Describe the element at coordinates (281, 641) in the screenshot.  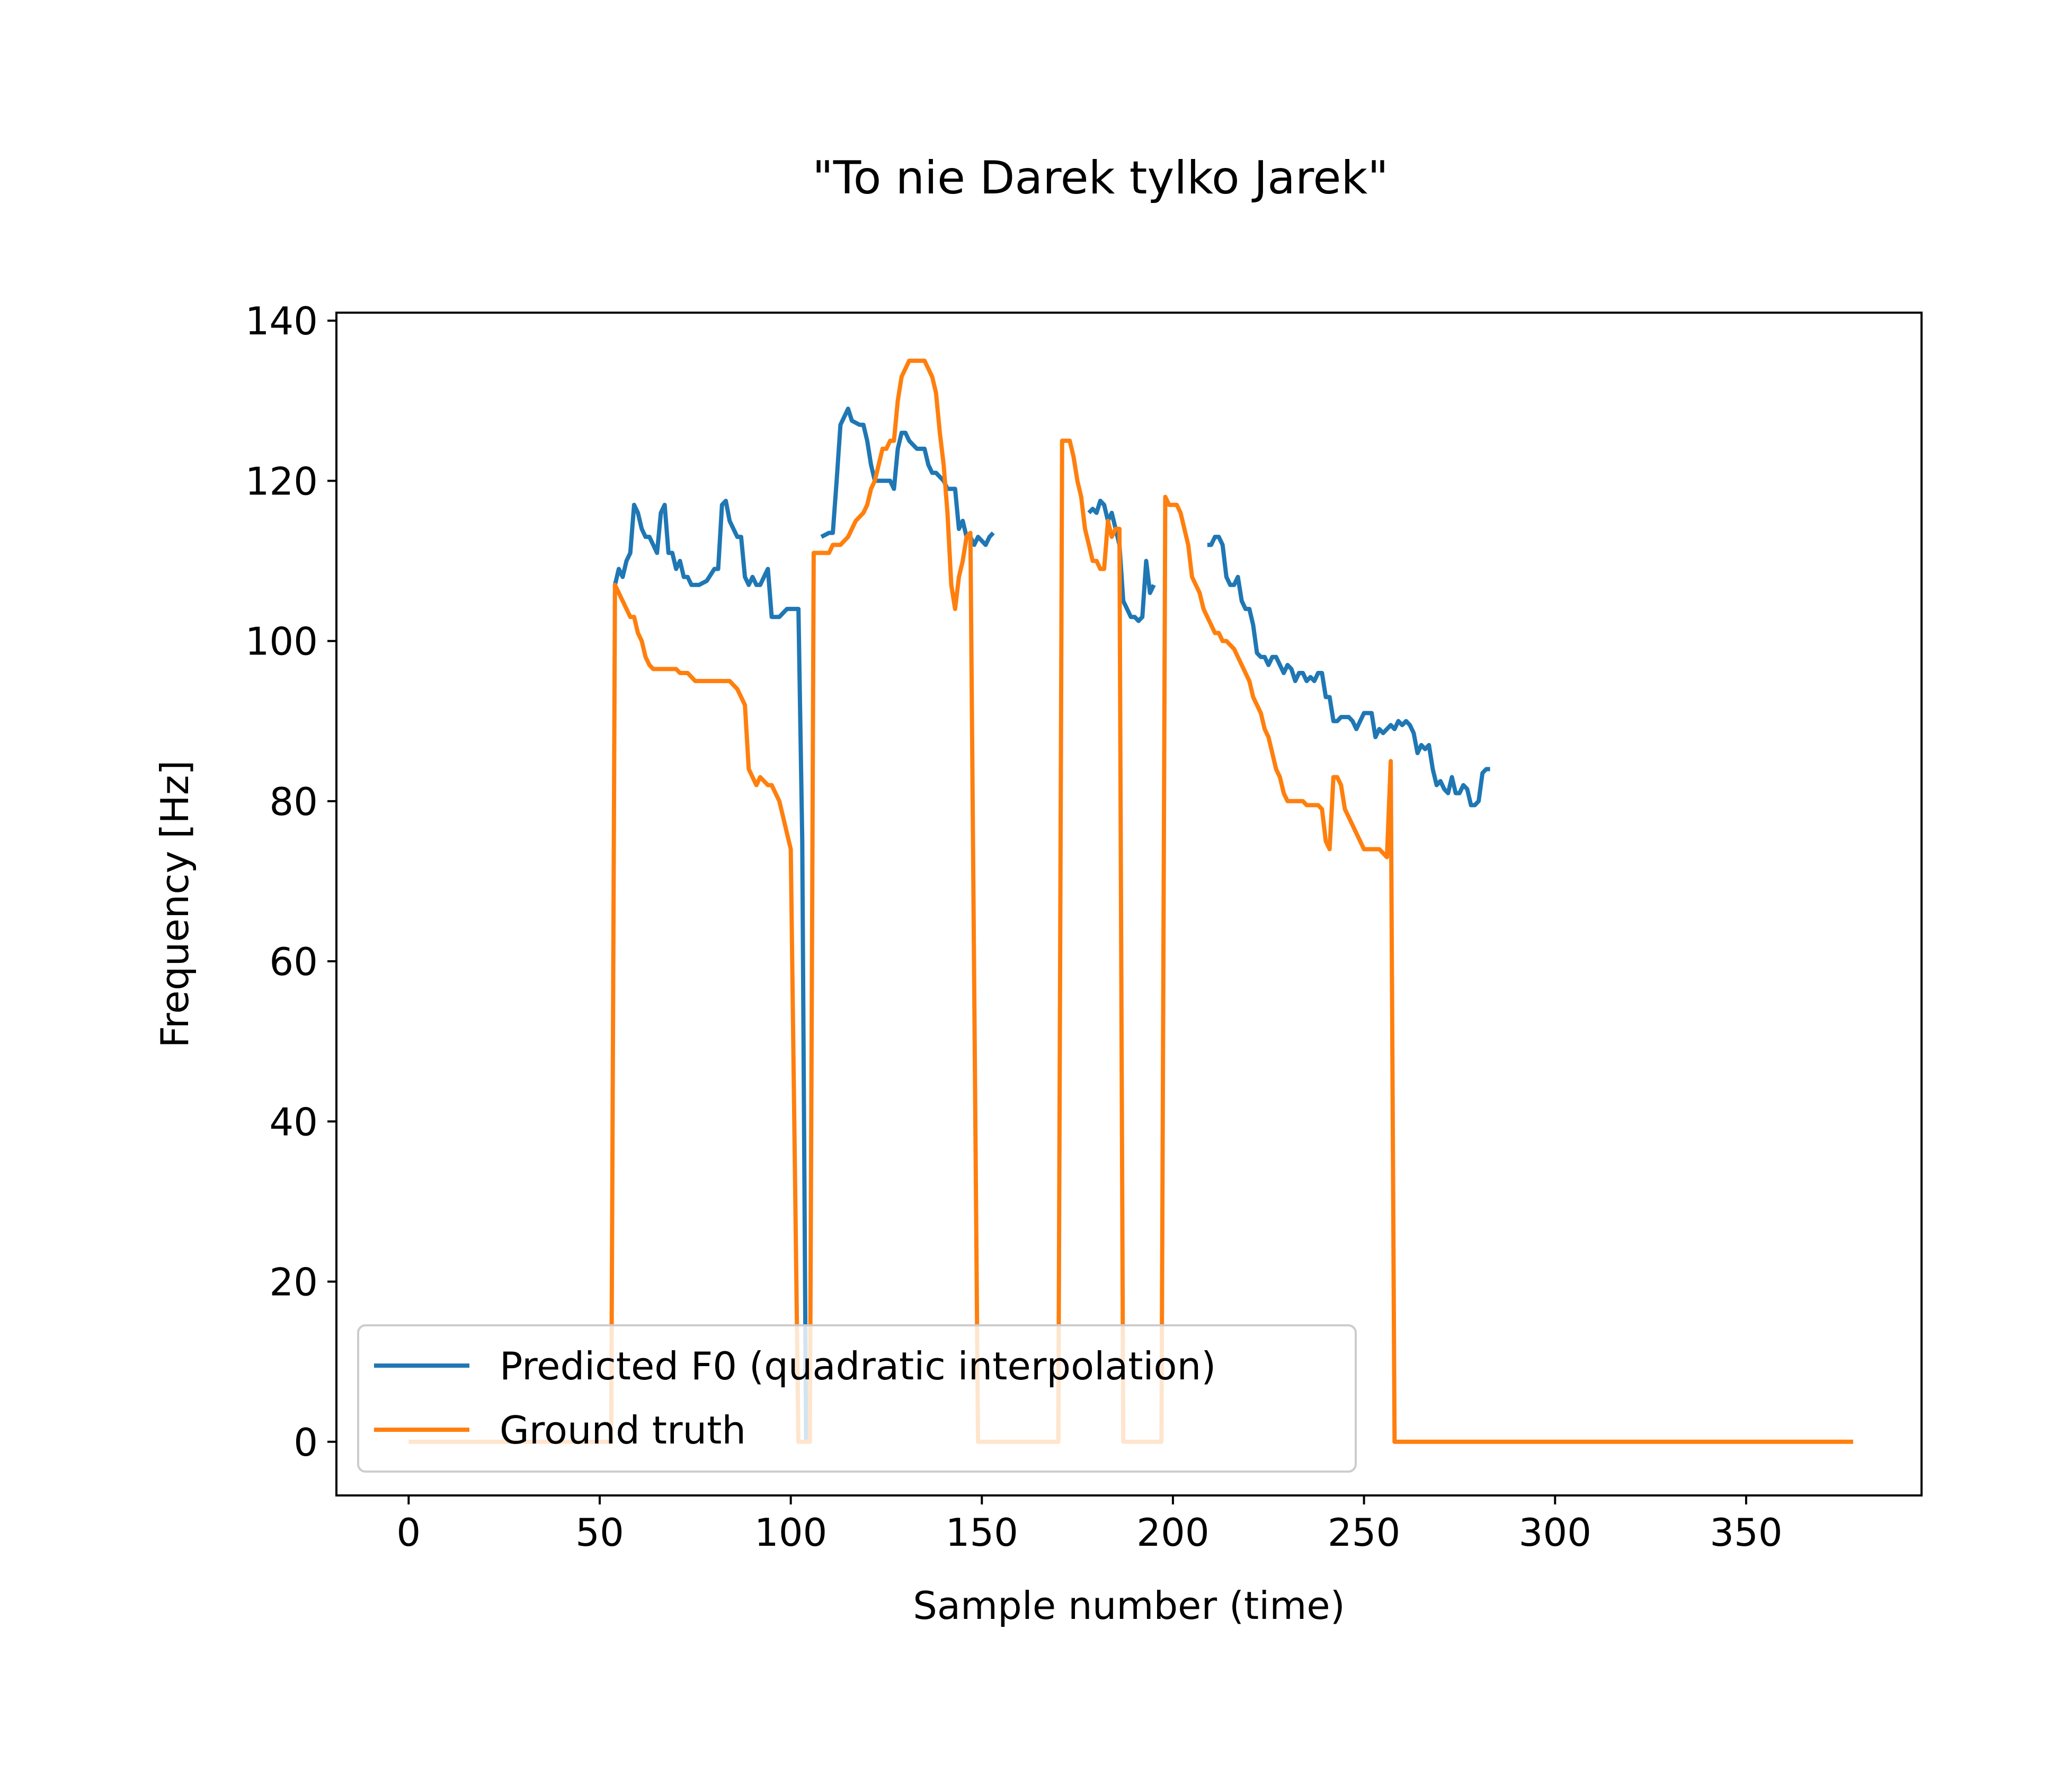
I see `y-tick-label: 100` at that location.